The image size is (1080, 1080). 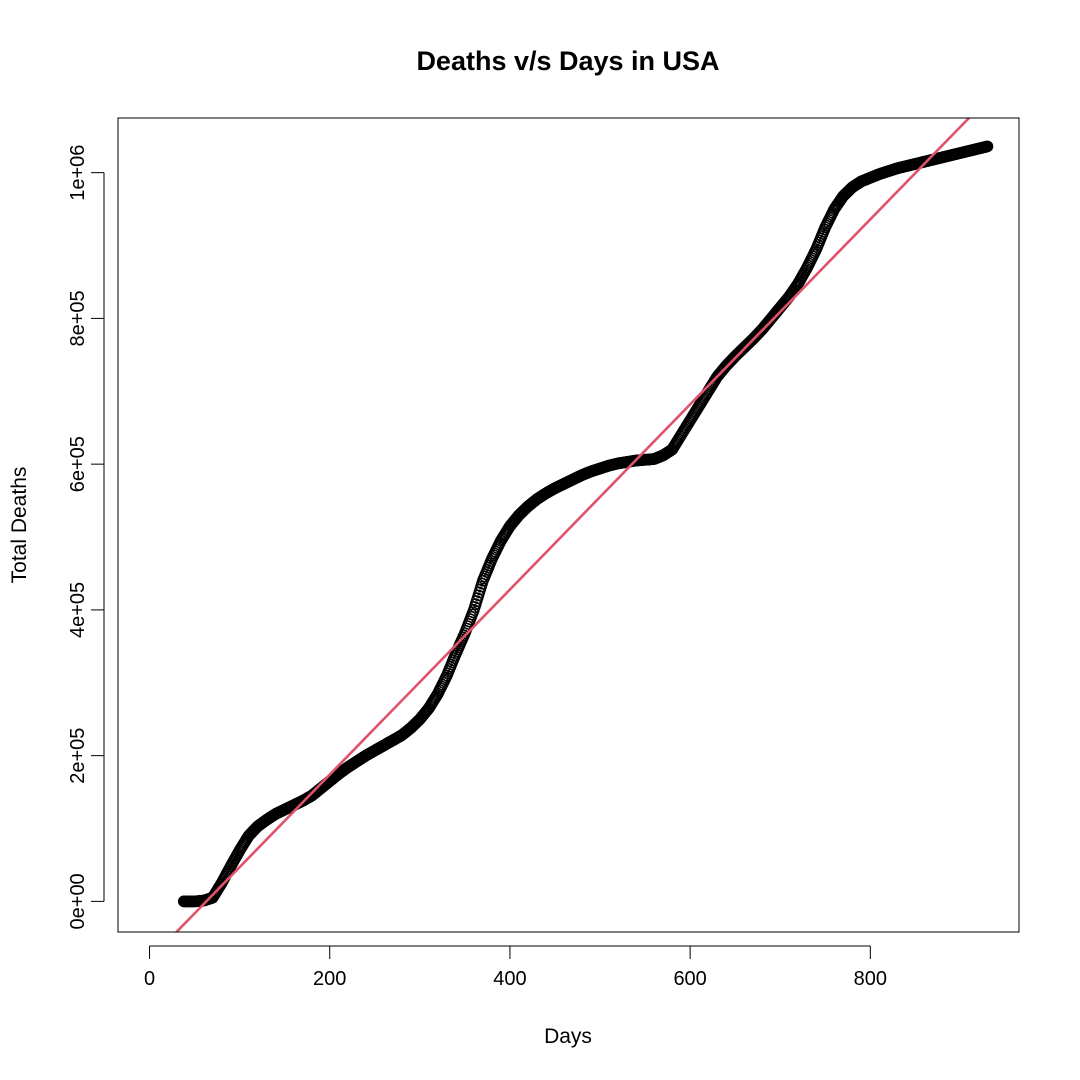 What do you see at coordinates (987, 146) in the screenshot?
I see `data-point` at bounding box center [987, 146].